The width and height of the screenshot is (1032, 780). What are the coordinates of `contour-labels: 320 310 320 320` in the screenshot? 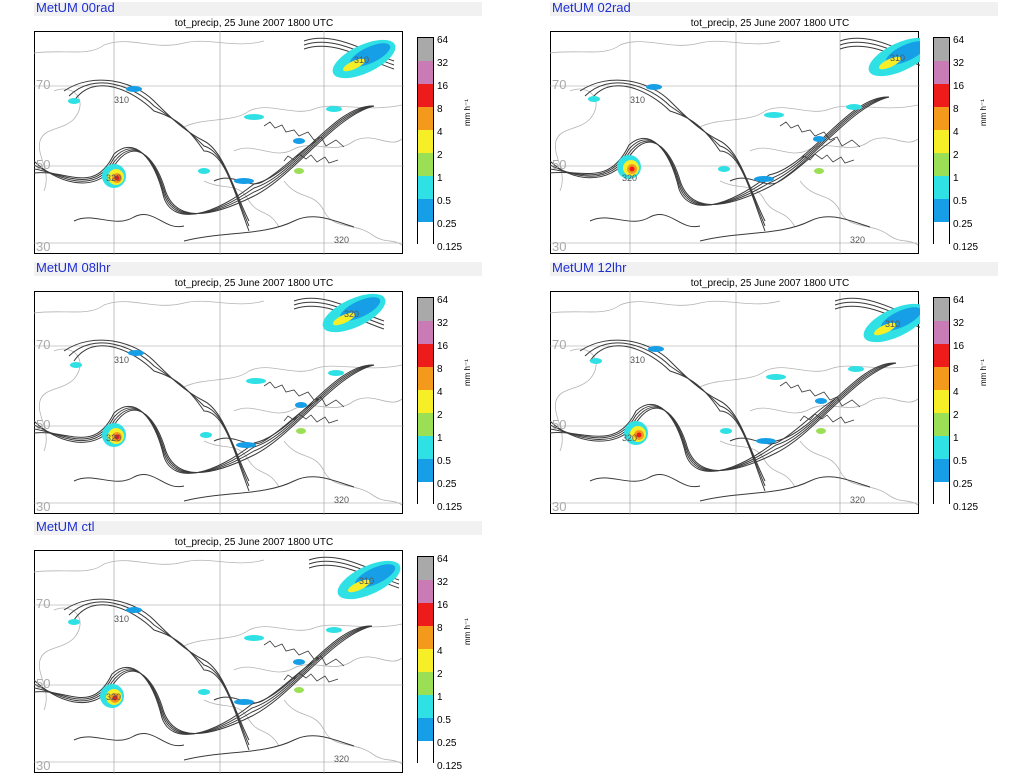 It's located at (232, 407).